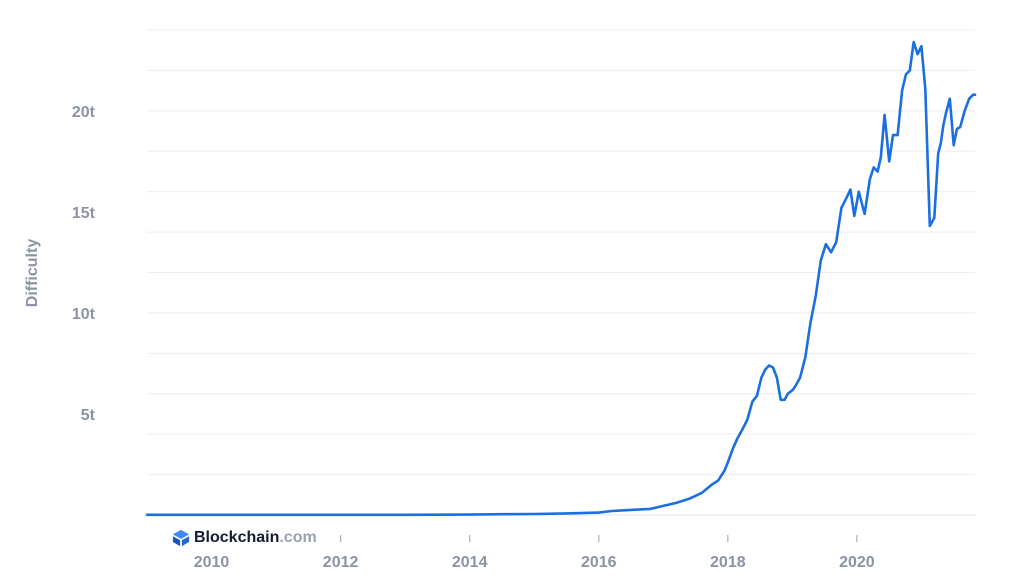 Image resolution: width=1010 pixels, height=576 pixels. I want to click on x-tick-label: 2014, so click(470, 562).